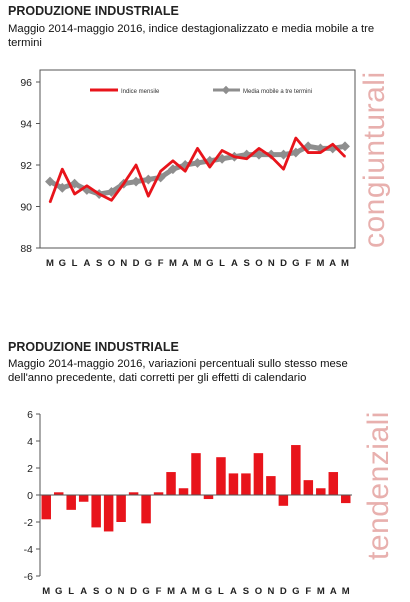 Image resolution: width=410 pixels, height=602 pixels. Describe the element at coordinates (93, 347) in the screenshot. I see `chart2-title: PRODUZIONE INDUSTRIALE` at that location.